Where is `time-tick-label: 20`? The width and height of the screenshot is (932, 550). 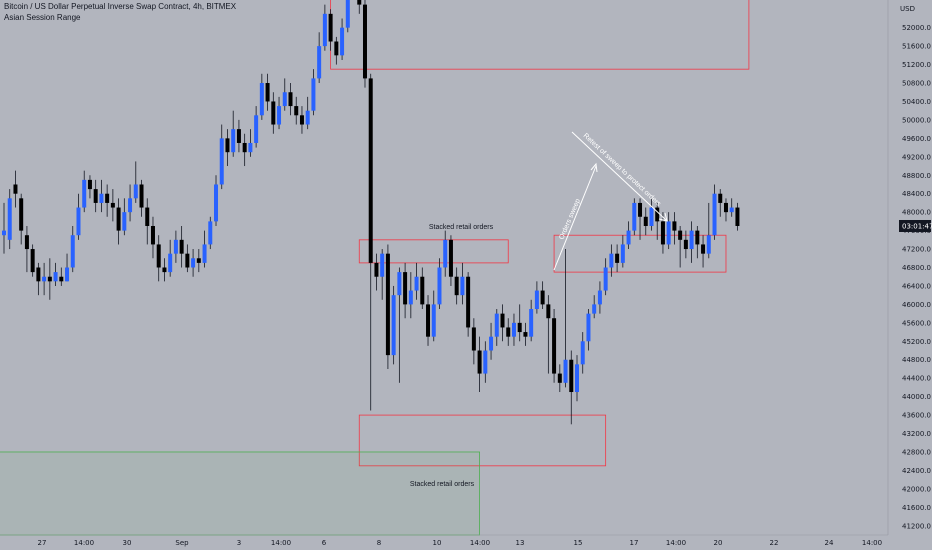 time-tick-label: 20 is located at coordinates (718, 543).